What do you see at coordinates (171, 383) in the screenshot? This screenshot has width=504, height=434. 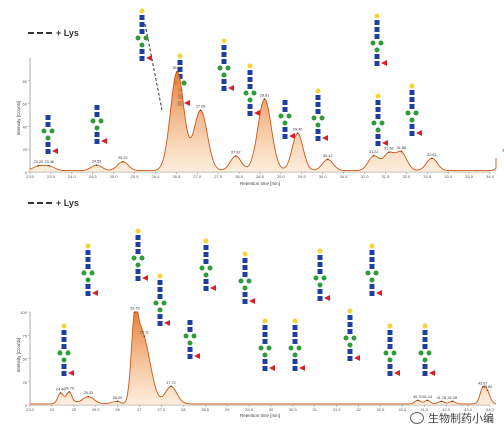 I see `peak-label: 27.72` at bounding box center [171, 383].